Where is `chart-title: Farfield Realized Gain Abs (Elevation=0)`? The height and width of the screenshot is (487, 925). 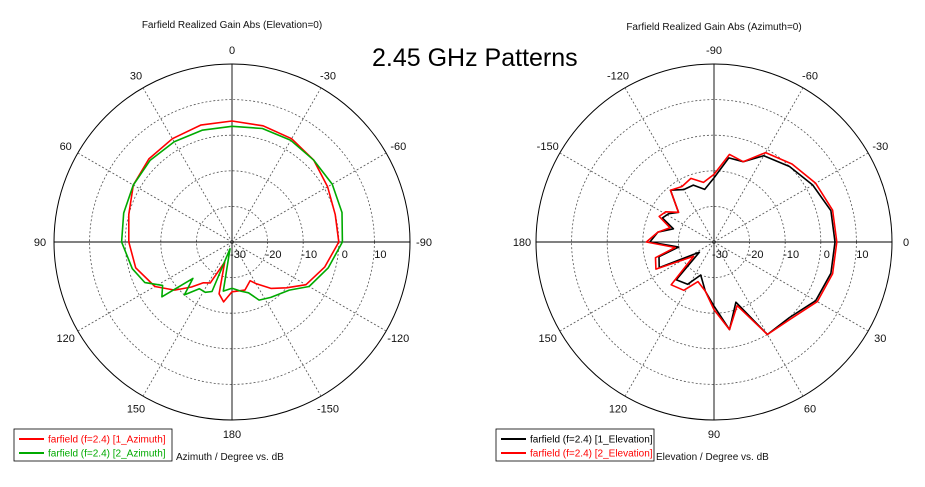
chart-title: Farfield Realized Gain Abs (Elevation=0) is located at coordinates (232, 25).